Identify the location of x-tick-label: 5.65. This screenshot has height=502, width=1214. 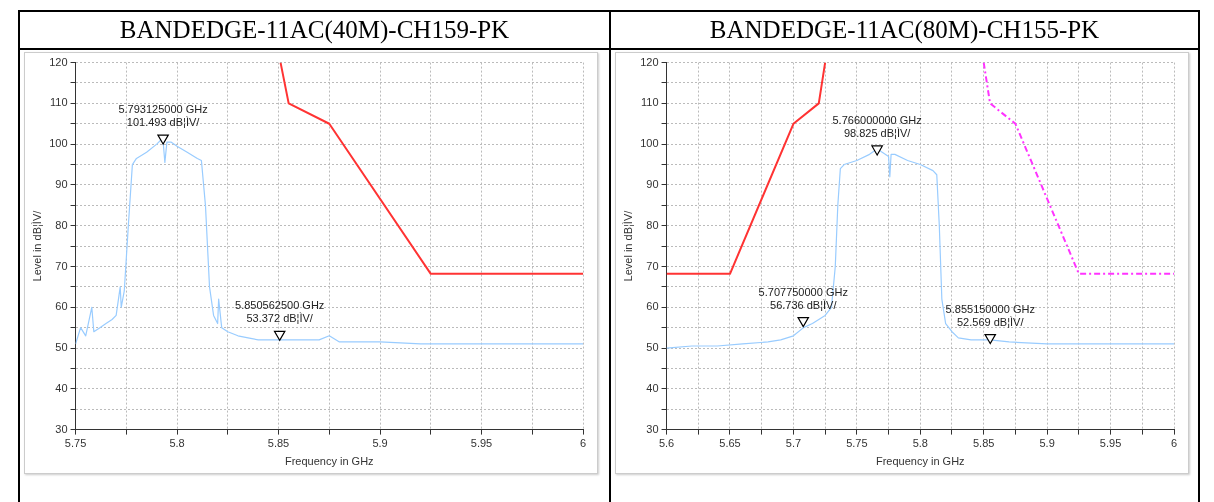
(730, 443).